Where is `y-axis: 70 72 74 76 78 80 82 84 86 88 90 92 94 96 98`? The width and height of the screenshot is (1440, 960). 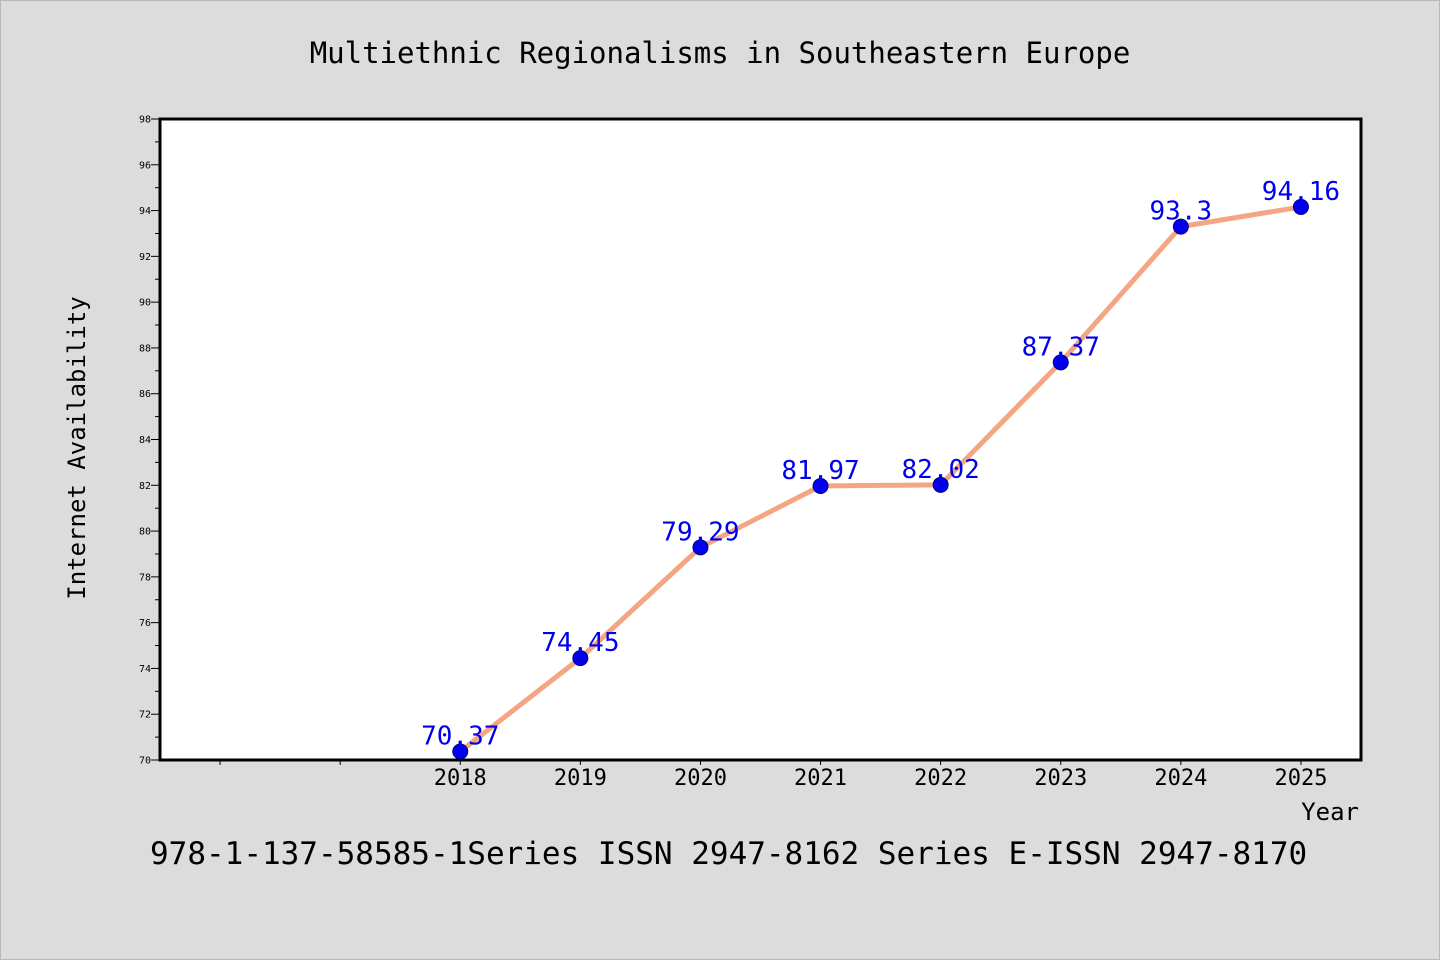 y-axis: 70 72 74 76 78 80 82 84 86 88 90 92 94 96 98 is located at coordinates (149, 441).